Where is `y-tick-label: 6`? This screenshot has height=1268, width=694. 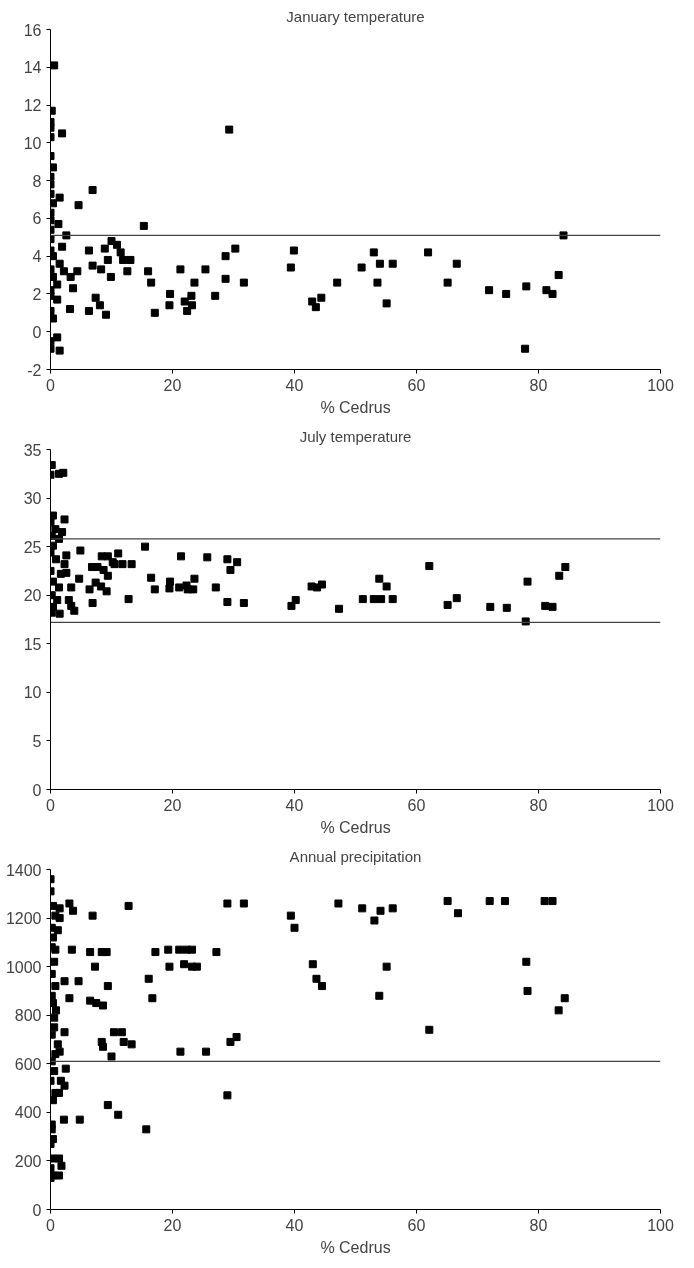
y-tick-label: 6 is located at coordinates (37, 219).